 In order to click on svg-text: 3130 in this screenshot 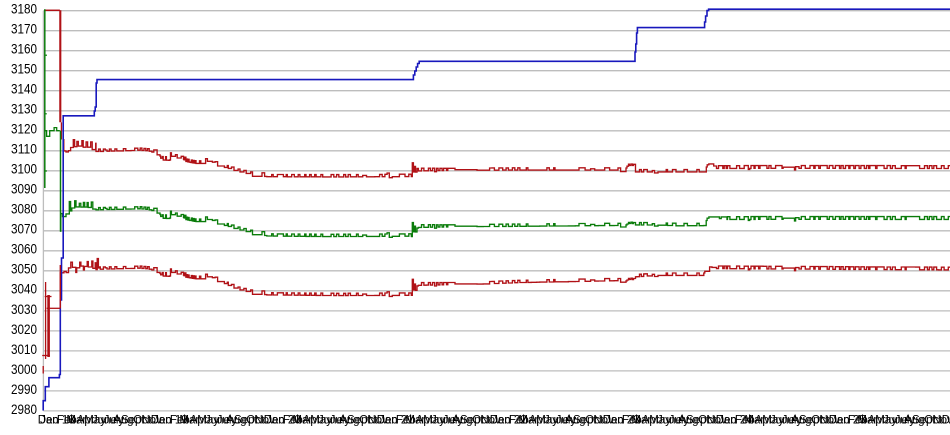, I will do `click(24, 109)`.